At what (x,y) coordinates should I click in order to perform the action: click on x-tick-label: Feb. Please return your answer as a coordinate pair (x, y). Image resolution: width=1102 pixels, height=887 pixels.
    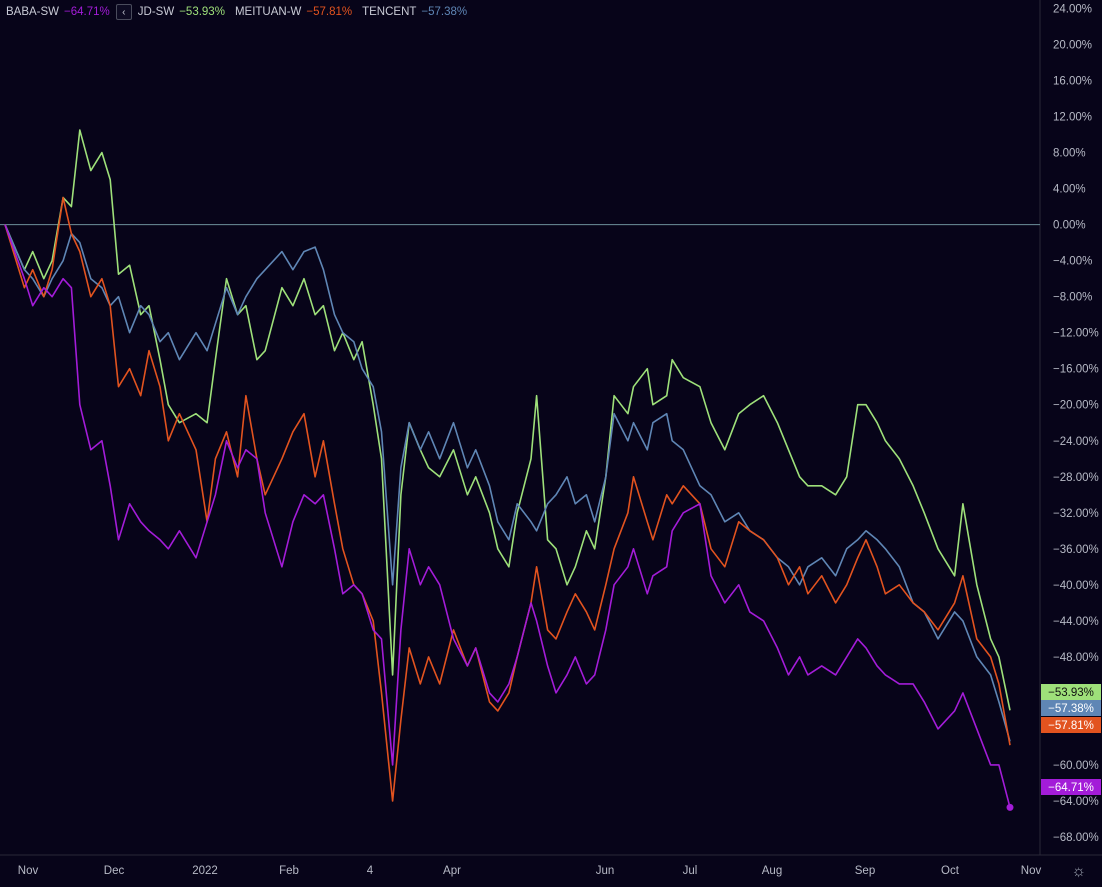
    Looking at the image, I should click on (289, 871).